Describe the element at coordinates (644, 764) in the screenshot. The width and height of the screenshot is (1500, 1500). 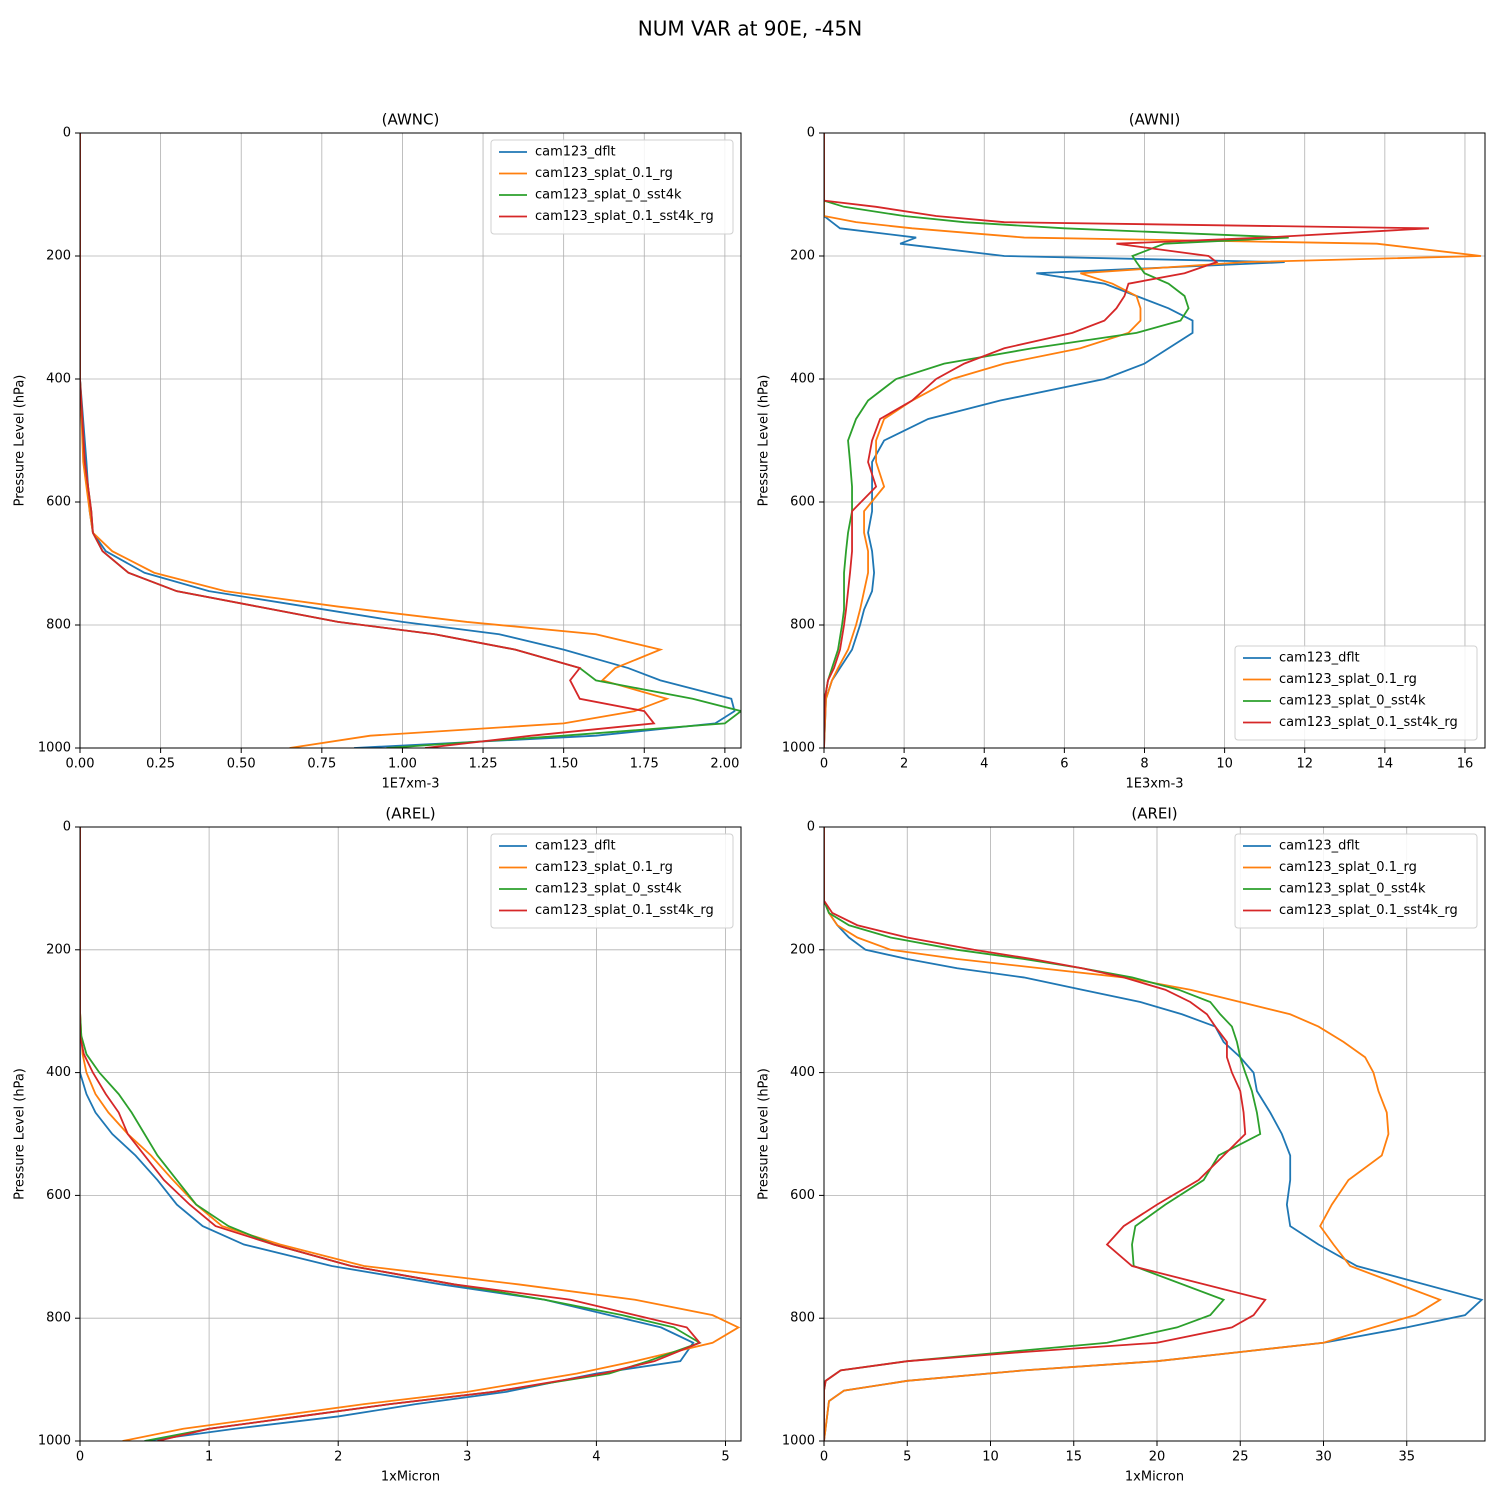
I see `x-tick-label: 1.75` at that location.